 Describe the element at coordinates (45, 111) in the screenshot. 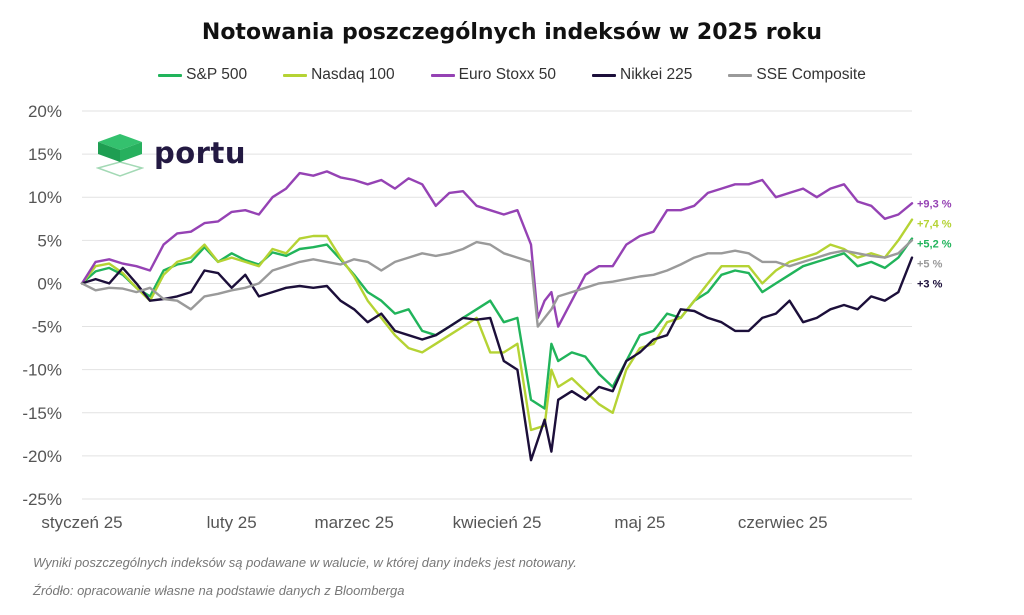

I see `y-tick-label: 20%` at that location.